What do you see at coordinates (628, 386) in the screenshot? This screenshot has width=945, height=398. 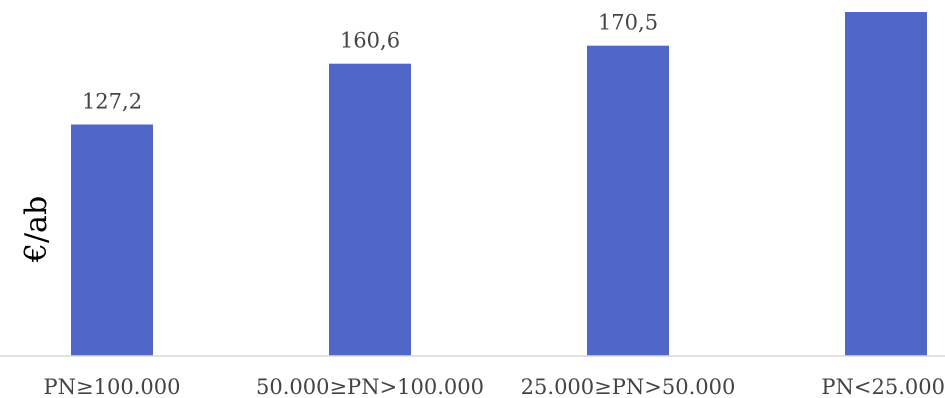 I see `x-tick-label-3: 25.000≥PN>50.000` at bounding box center [628, 386].